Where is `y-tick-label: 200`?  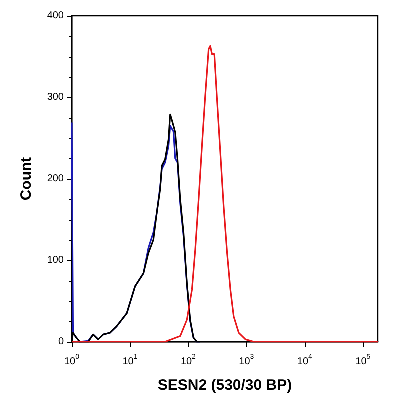 y-tick-label: 200 is located at coordinates (55, 179).